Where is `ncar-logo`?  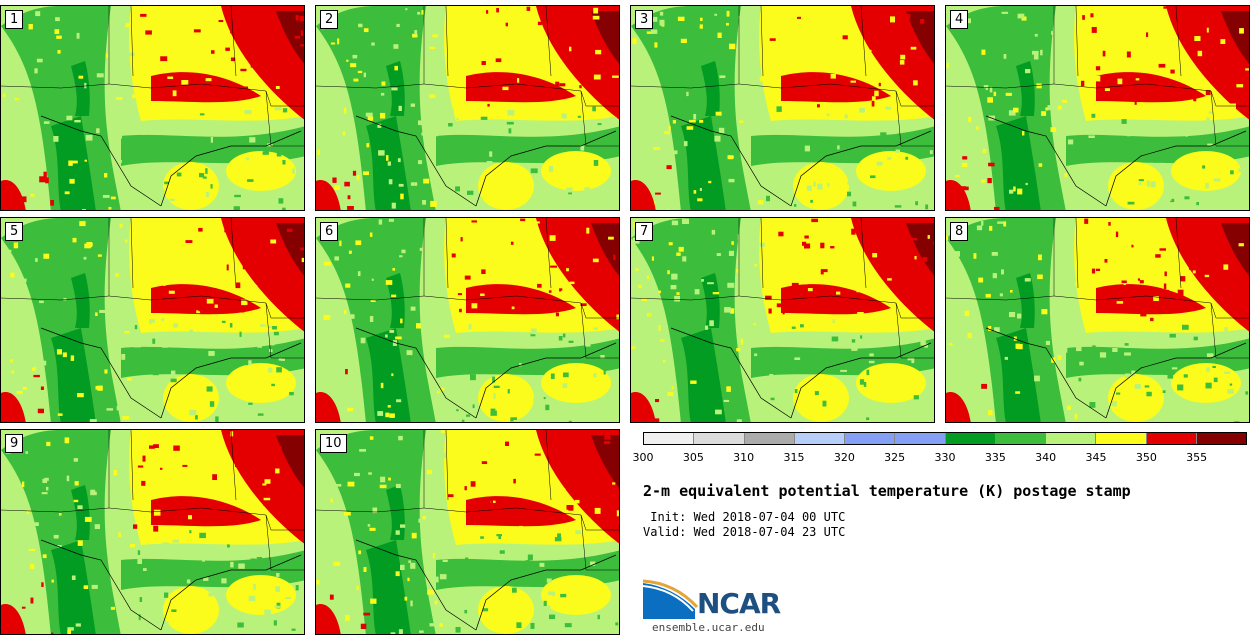 ncar-logo is located at coordinates (671, 599).